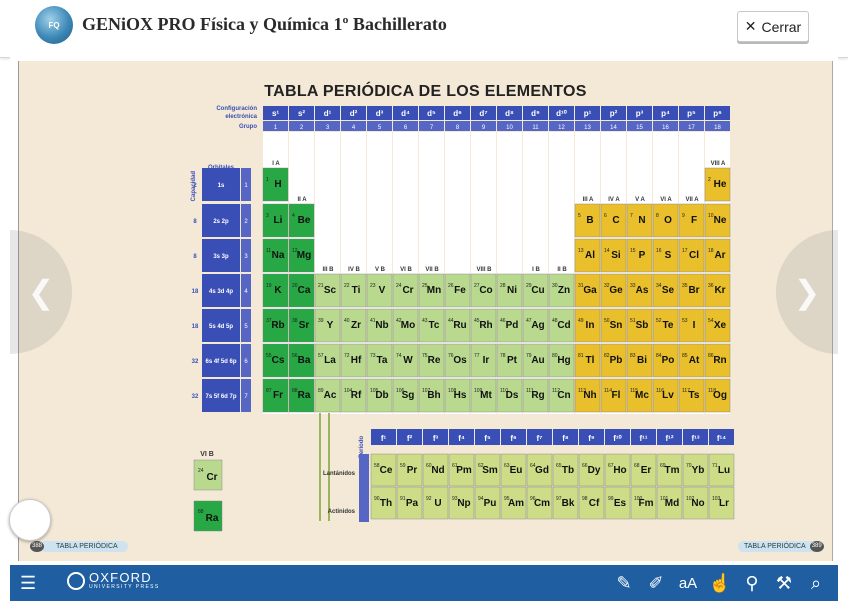 The image size is (848, 606). Describe the element at coordinates (615, 220) in the screenshot. I see `element-symbol: C` at that location.